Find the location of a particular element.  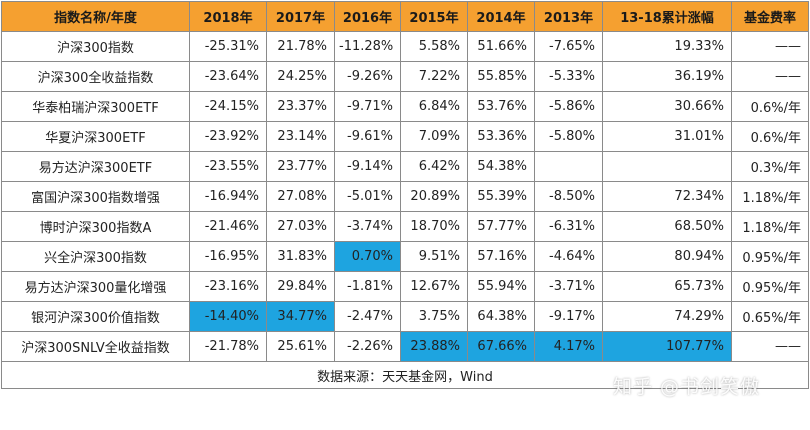

return-cell: 72.34% is located at coordinates (667, 196).